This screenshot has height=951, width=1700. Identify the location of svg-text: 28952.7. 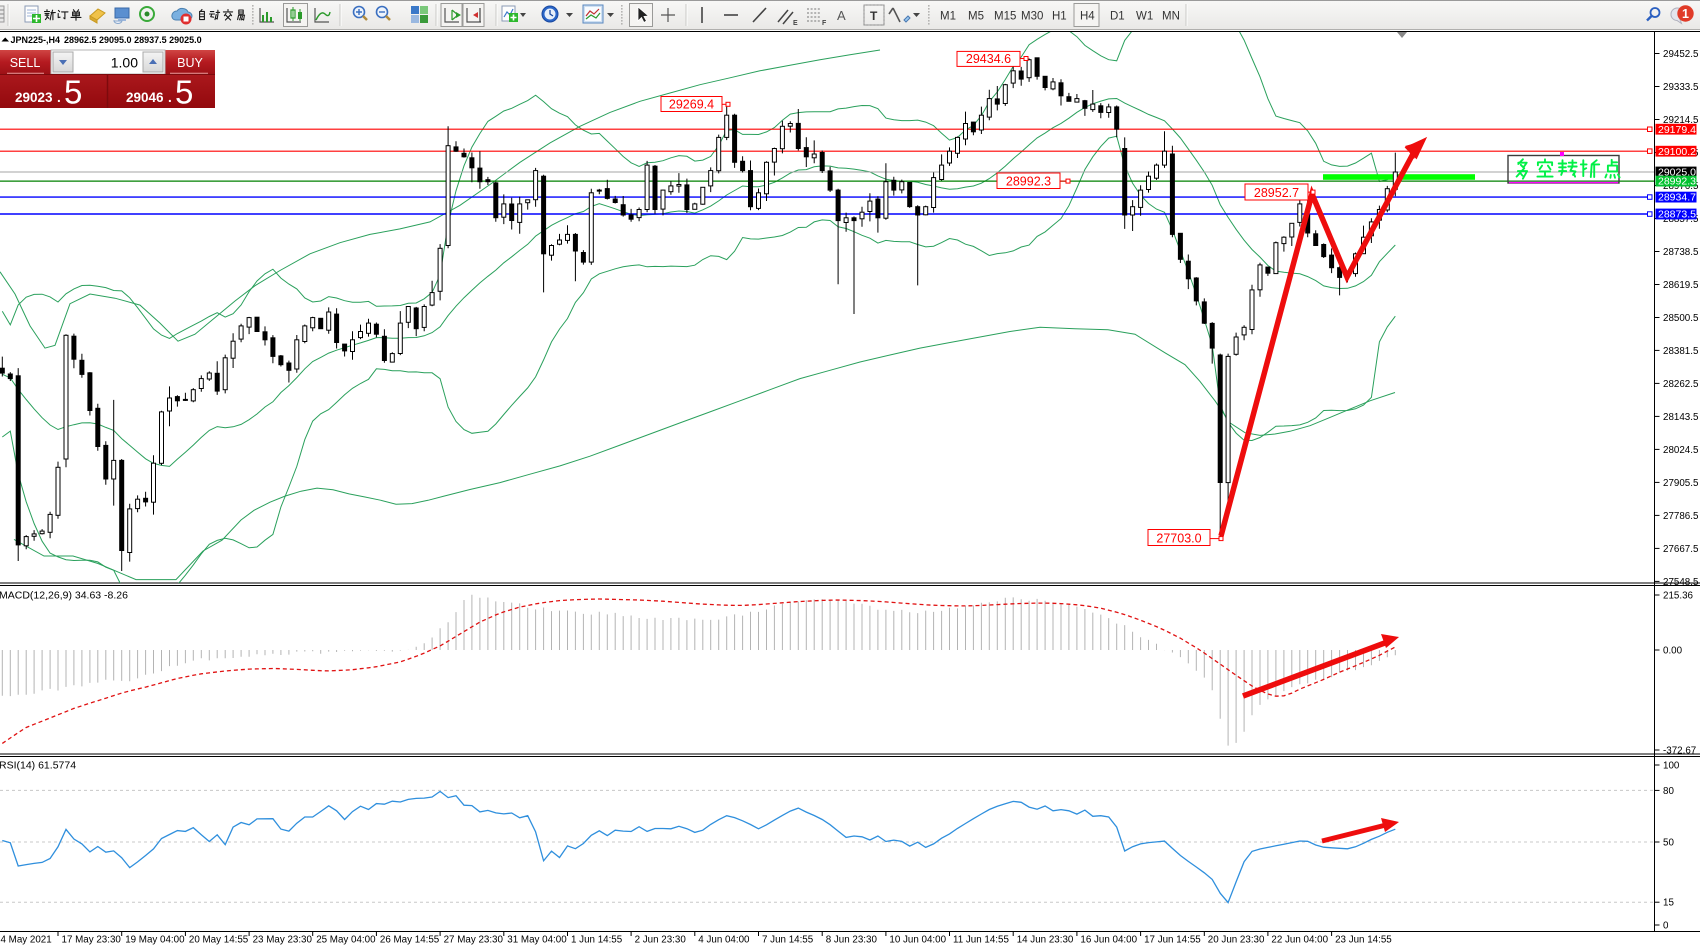
(1276, 193).